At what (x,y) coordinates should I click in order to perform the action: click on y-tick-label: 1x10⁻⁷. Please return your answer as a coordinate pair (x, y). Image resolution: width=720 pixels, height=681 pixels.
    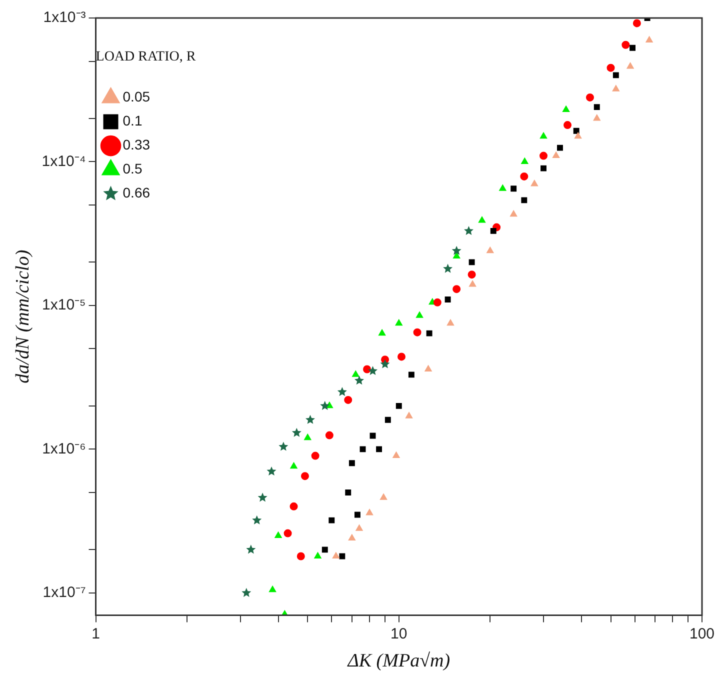
    Looking at the image, I should click on (64, 593).